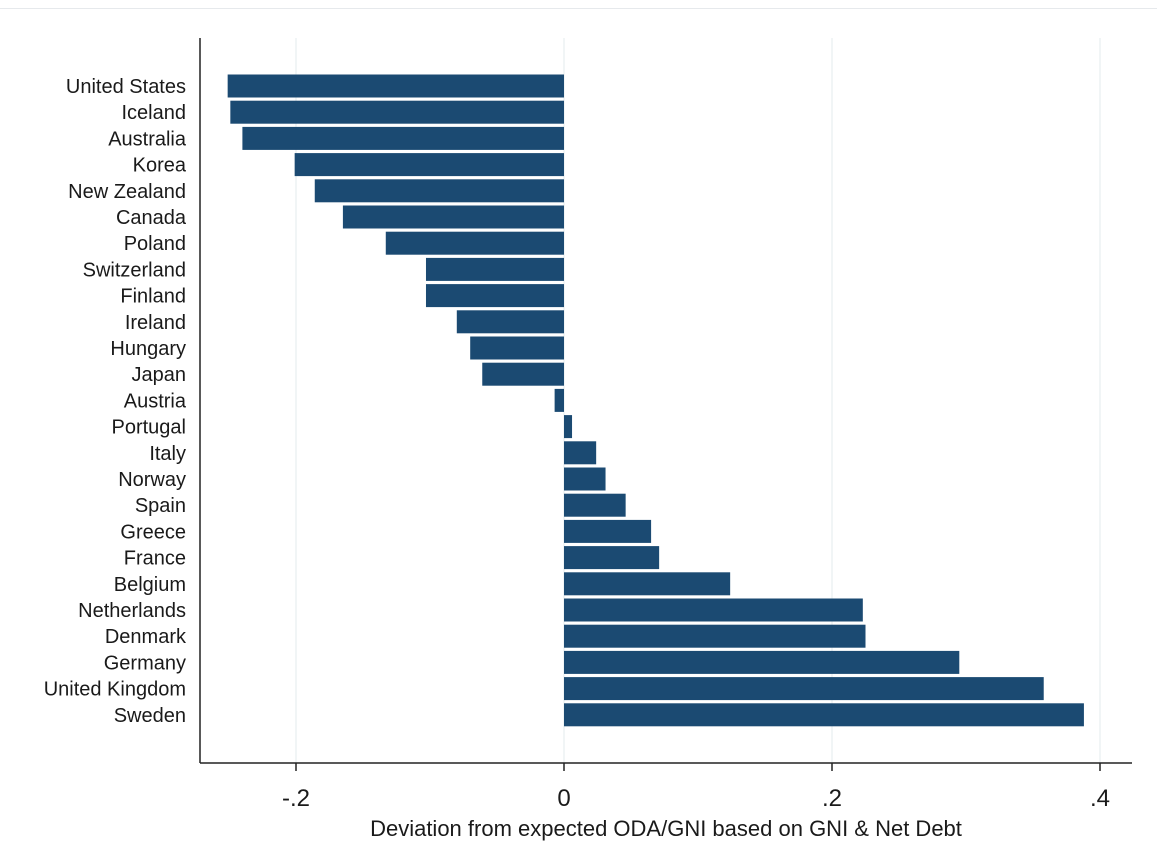 The height and width of the screenshot is (841, 1157). What do you see at coordinates (149, 428) in the screenshot?
I see `category-label: Portugal` at bounding box center [149, 428].